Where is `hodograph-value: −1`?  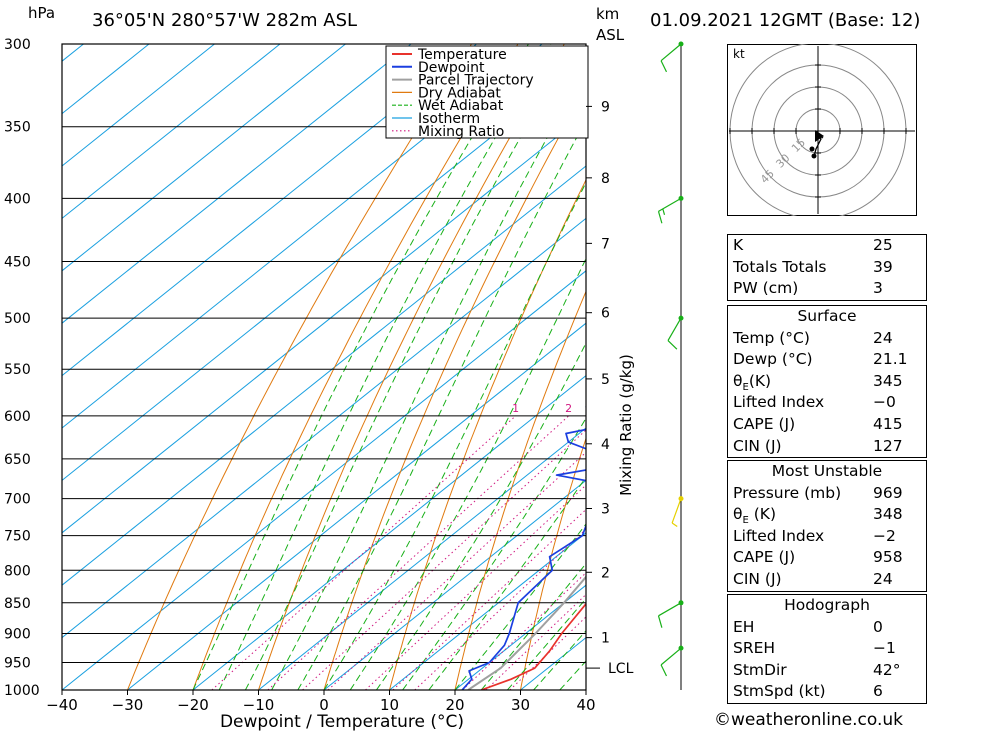 hodograph-value: −1 is located at coordinates (884, 648).